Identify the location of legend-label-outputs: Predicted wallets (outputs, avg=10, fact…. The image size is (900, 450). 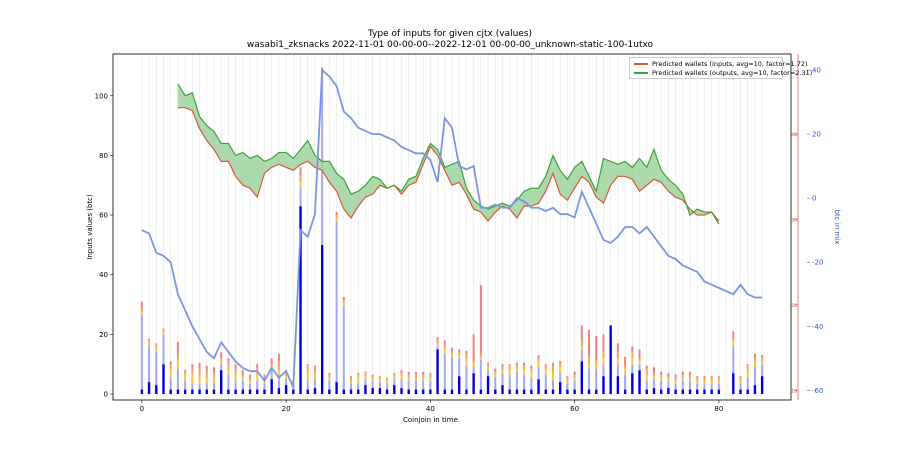
(732, 73).